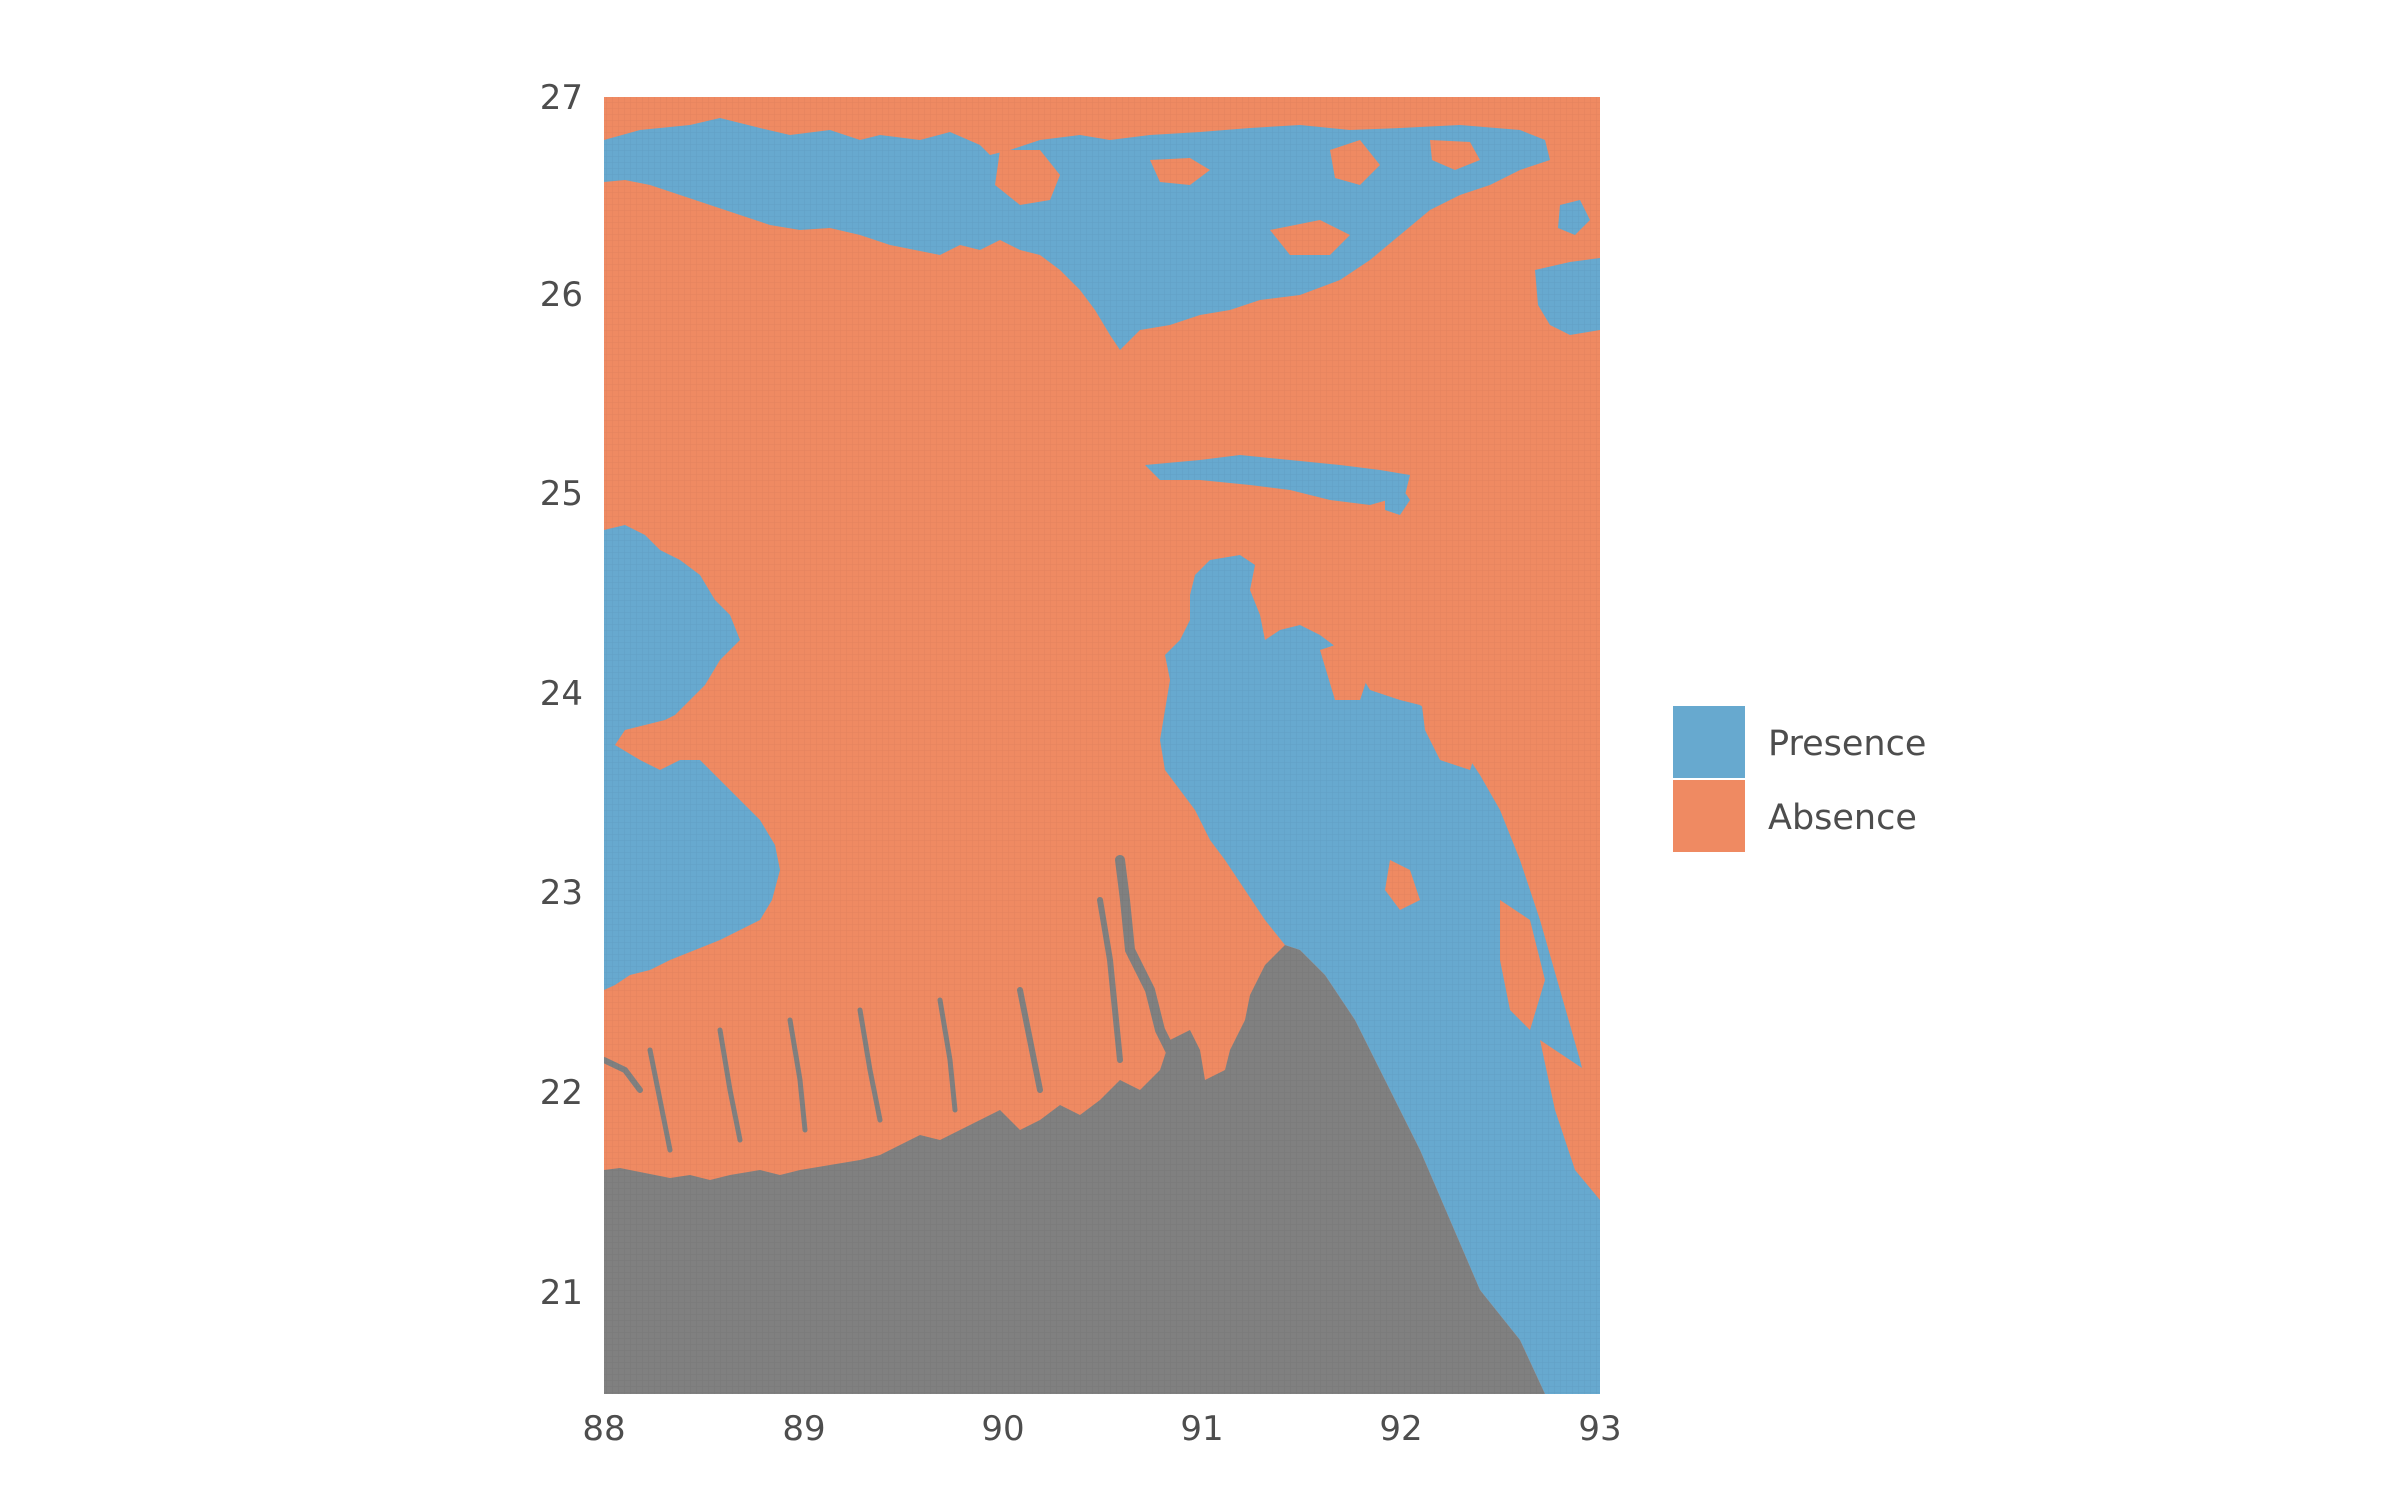  Describe the element at coordinates (561, 893) in the screenshot. I see `y-tick-label: 23` at that location.